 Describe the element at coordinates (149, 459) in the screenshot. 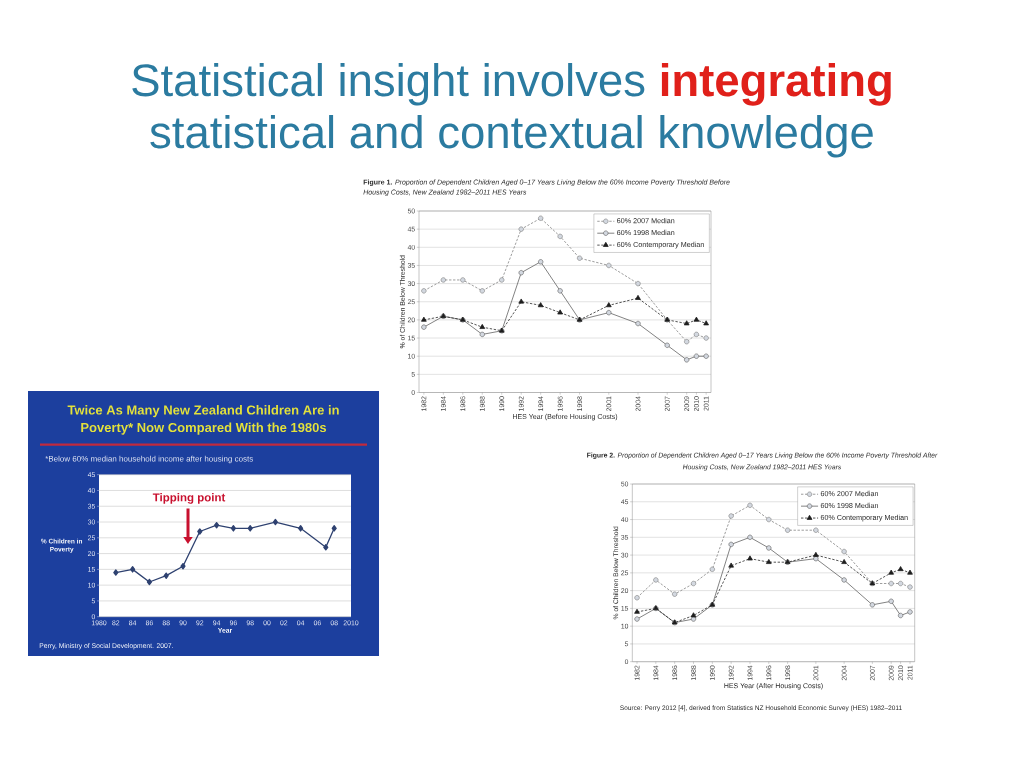

I see `chart-subtitle: *Below 60% median household income after housing costs` at that location.